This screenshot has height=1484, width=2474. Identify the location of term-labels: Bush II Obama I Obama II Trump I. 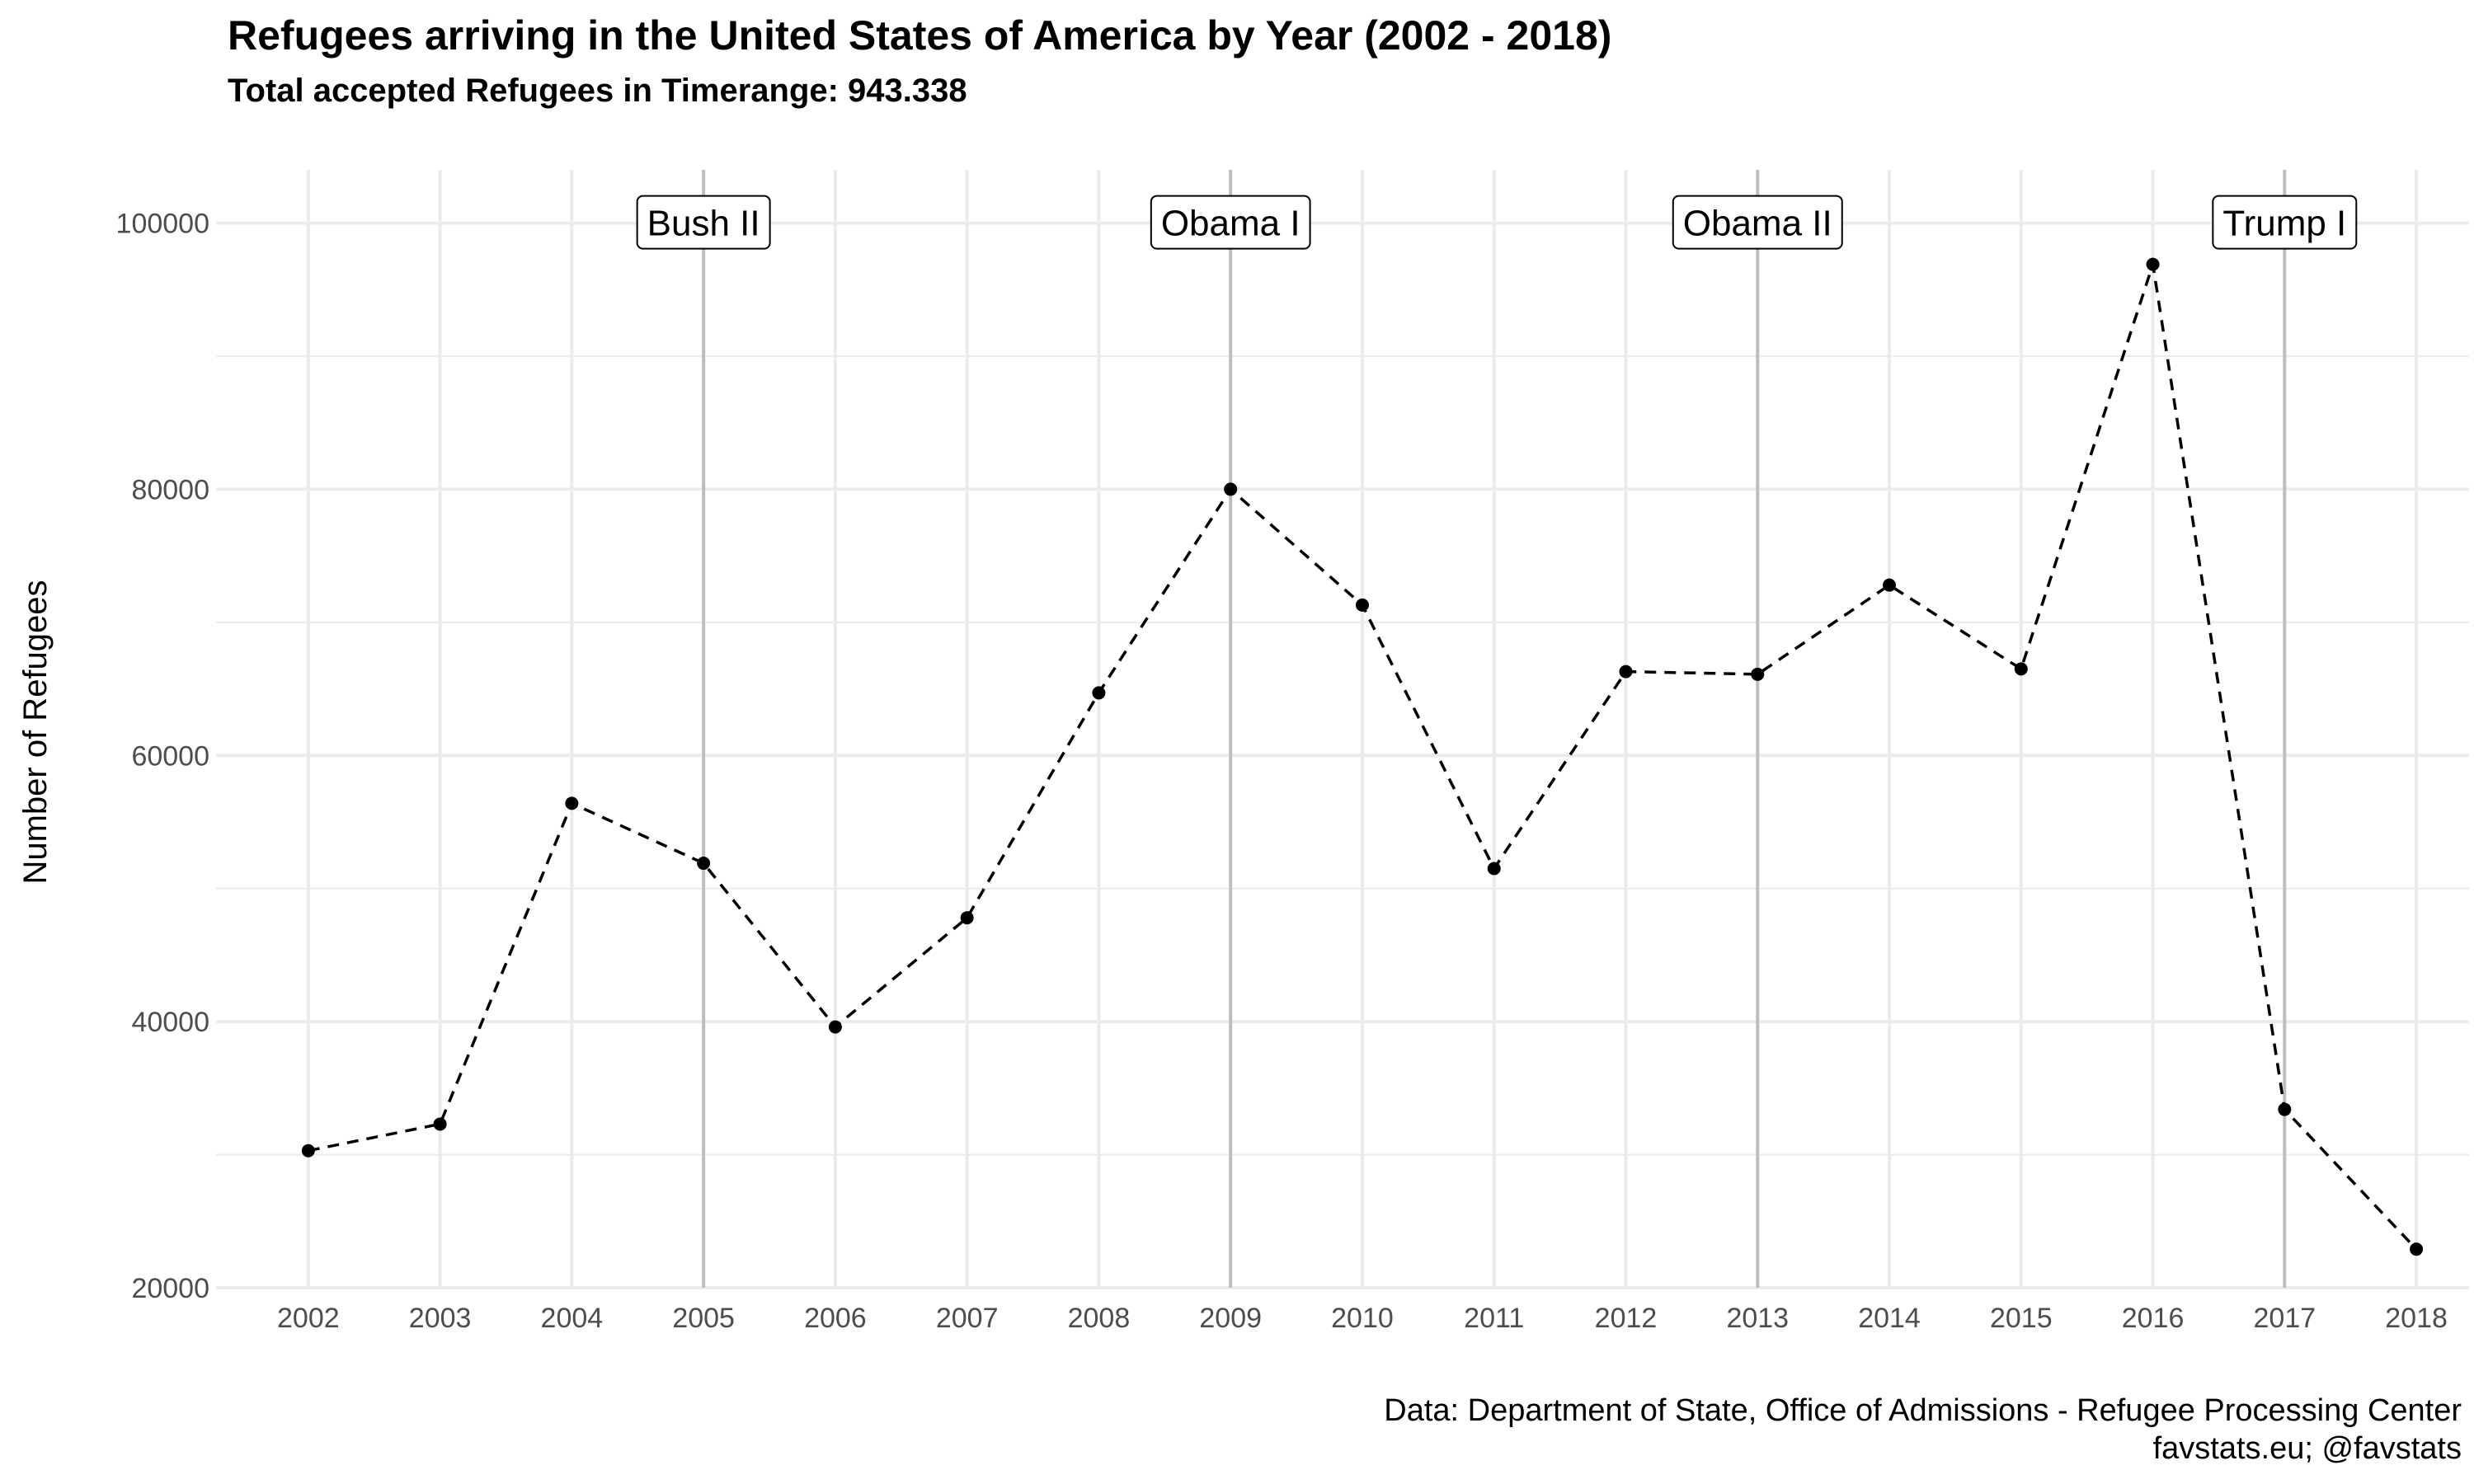
(1497, 222).